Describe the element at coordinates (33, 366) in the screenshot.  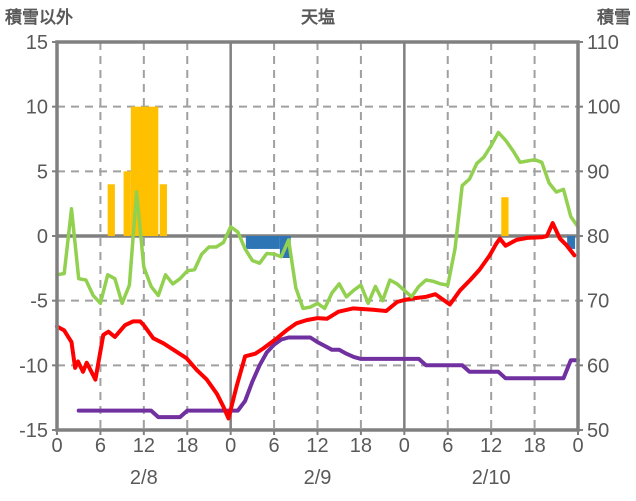
I see `left-axis-tick-label: -10` at that location.